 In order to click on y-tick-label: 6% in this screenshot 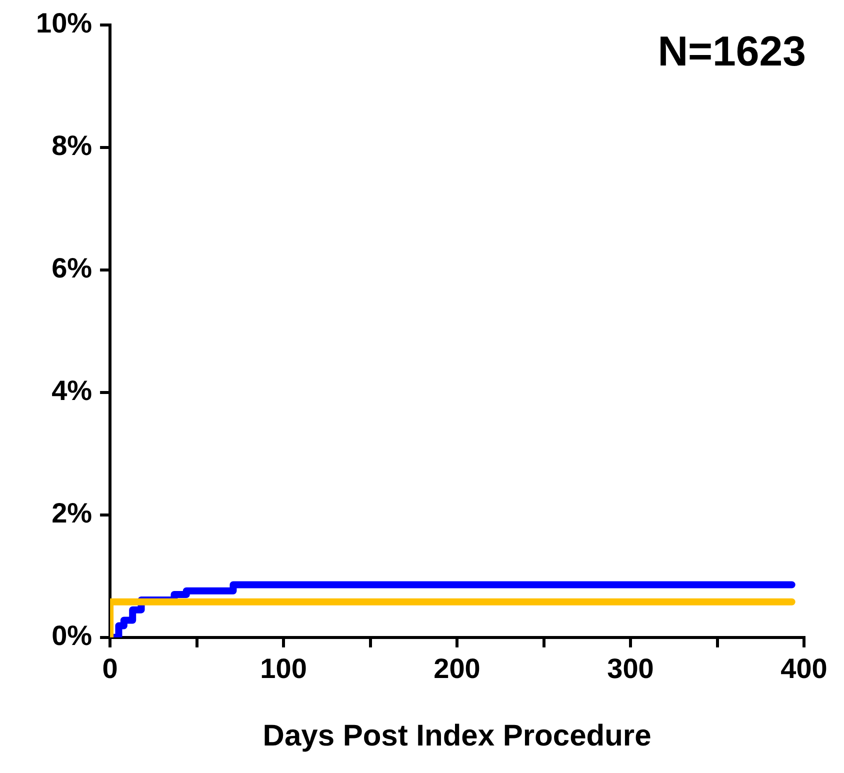, I will do `click(72, 268)`.